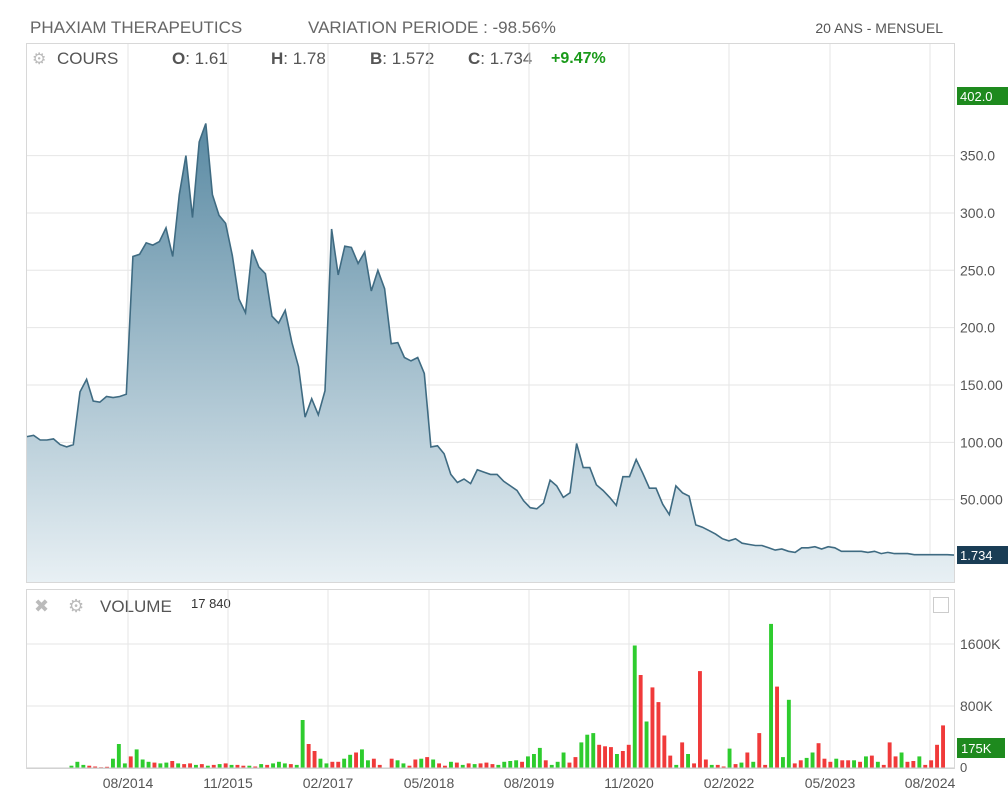  I want to click on y-tick-label: 300.0, so click(977, 213).